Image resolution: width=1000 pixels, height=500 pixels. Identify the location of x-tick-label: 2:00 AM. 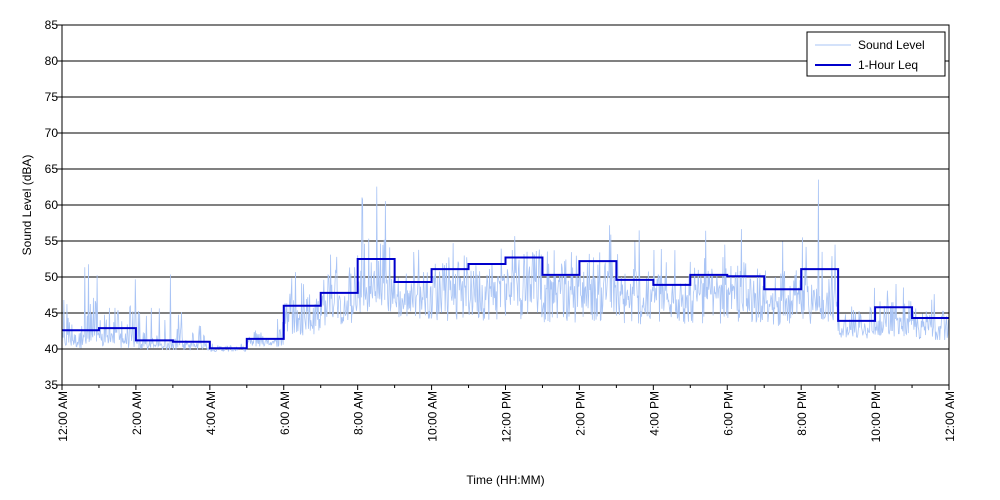
(137, 413).